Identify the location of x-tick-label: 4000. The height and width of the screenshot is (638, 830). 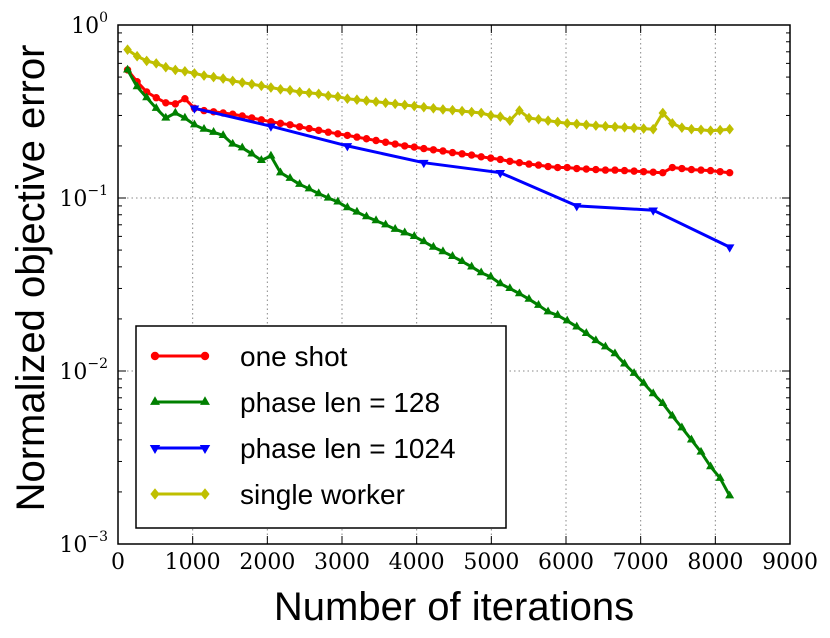
(417, 562).